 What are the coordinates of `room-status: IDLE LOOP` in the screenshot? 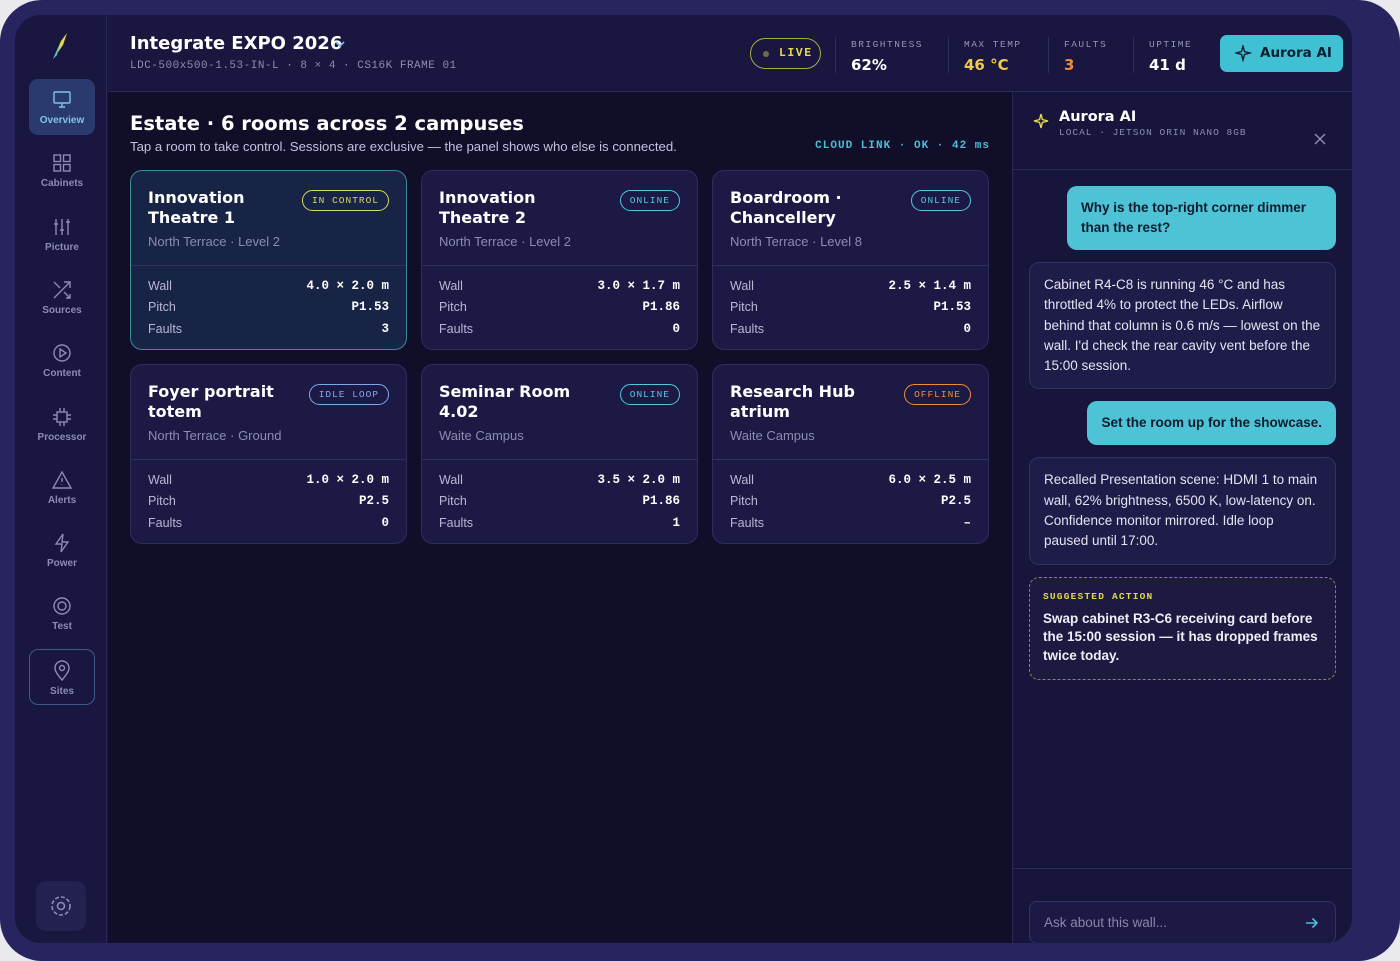 It's located at (348, 394).